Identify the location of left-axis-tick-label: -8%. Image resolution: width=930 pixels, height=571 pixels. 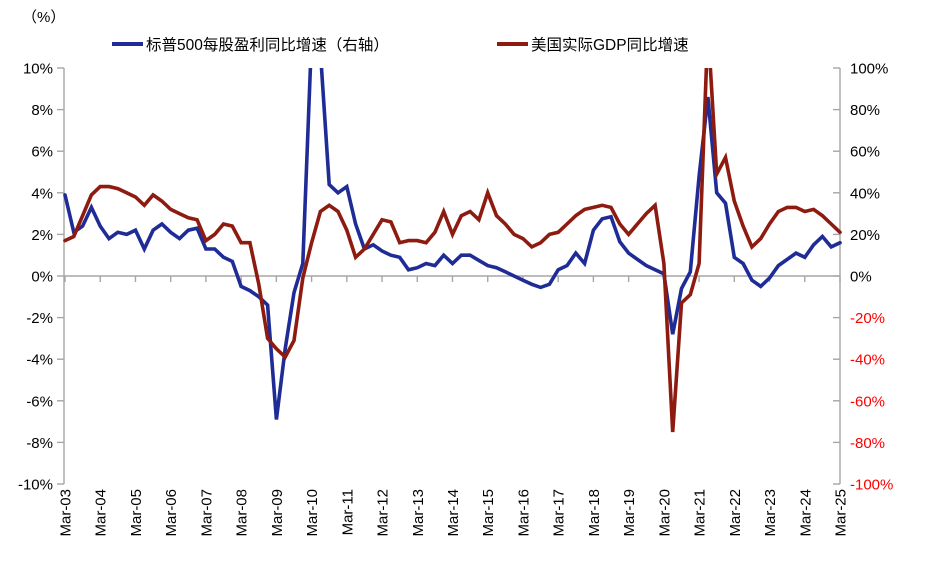
(39, 443).